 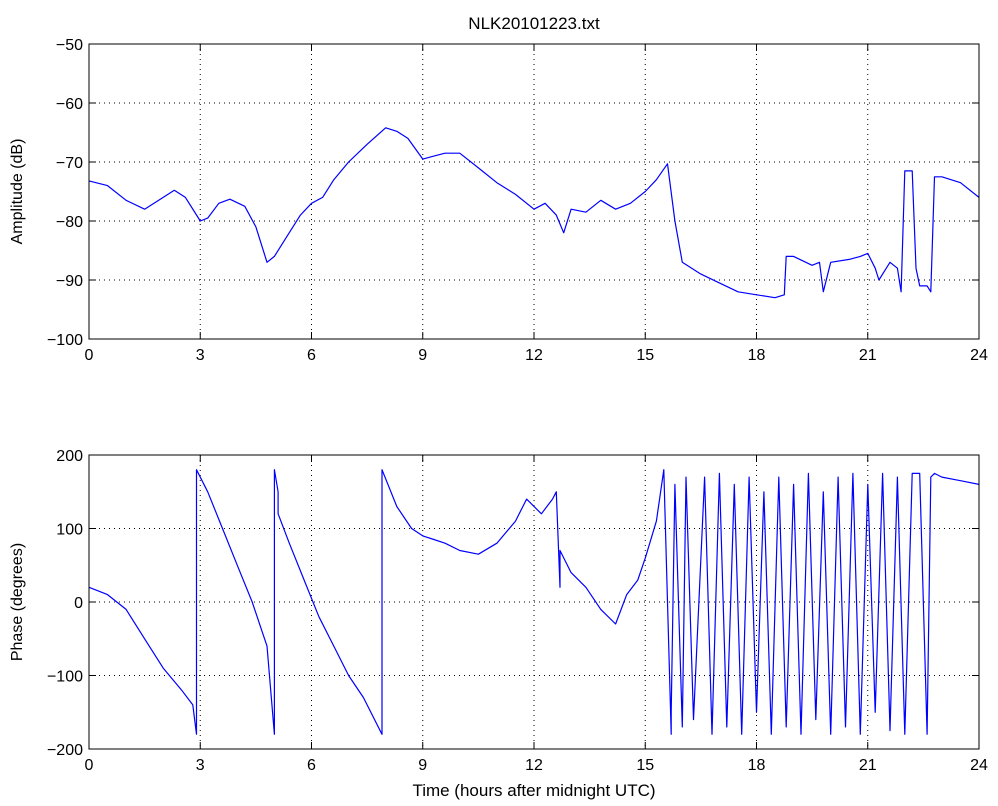 What do you see at coordinates (979, 355) in the screenshot?
I see `amplitude-xtick-label: 24` at bounding box center [979, 355].